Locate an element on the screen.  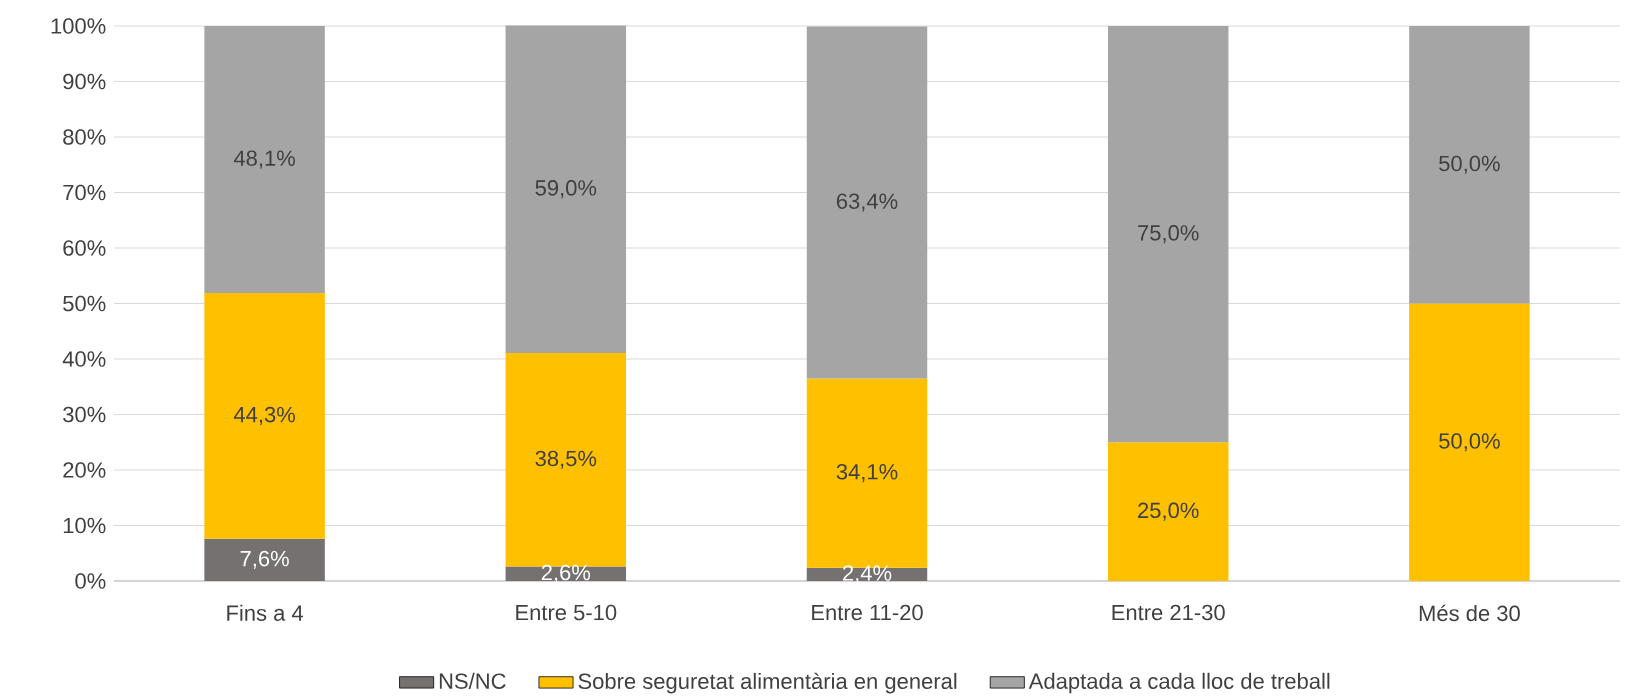
data-label: 25,0% is located at coordinates (1168, 511).